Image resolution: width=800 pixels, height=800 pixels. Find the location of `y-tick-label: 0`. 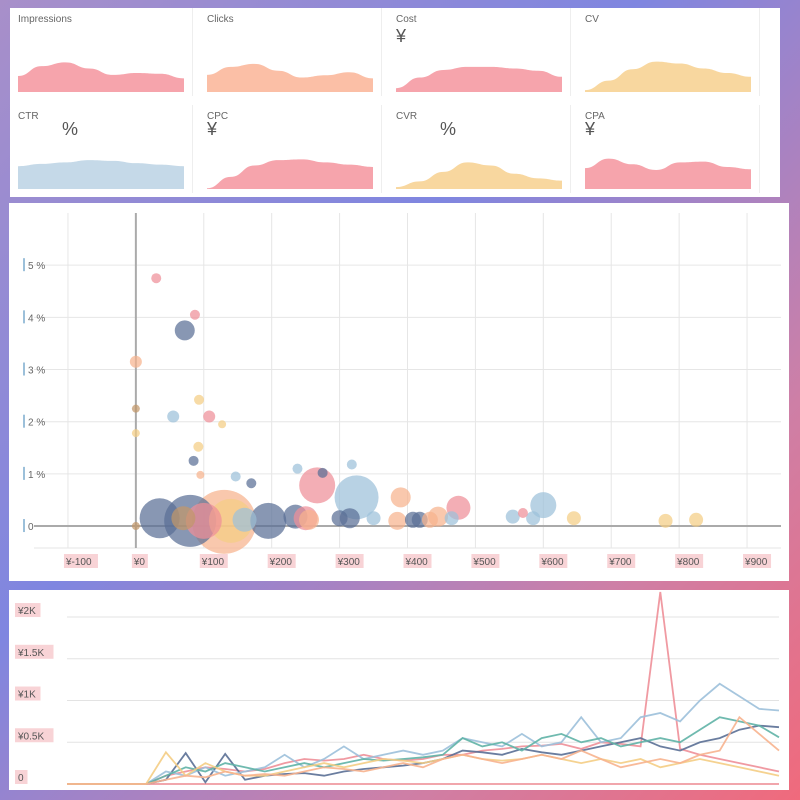

y-tick-label: 0 is located at coordinates (21, 778).